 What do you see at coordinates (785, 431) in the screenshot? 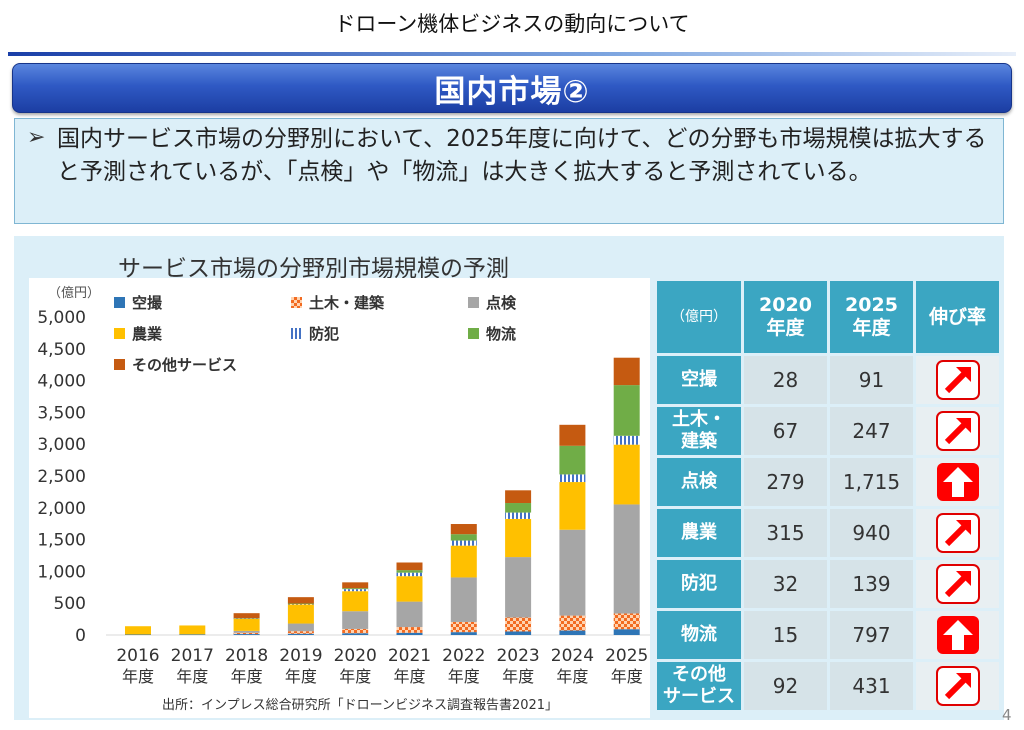
I see `table-value-2020: 67` at bounding box center [785, 431].